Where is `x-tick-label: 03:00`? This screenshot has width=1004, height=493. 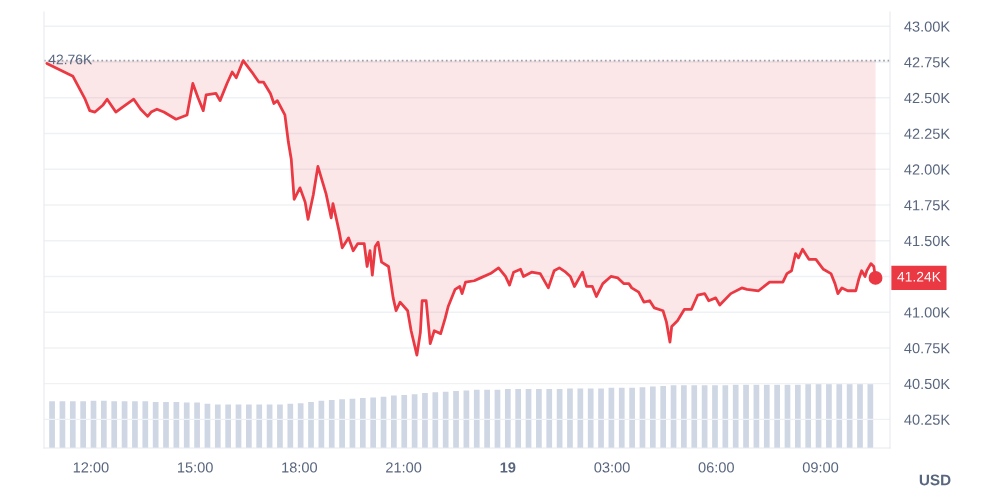
x-tick-label: 03:00 is located at coordinates (612, 467).